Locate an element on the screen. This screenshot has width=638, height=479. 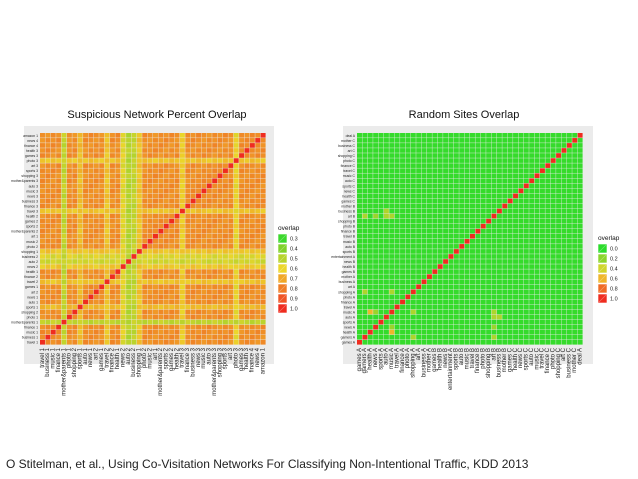
x-tick-label: news C is located at coordinates (521, 357).